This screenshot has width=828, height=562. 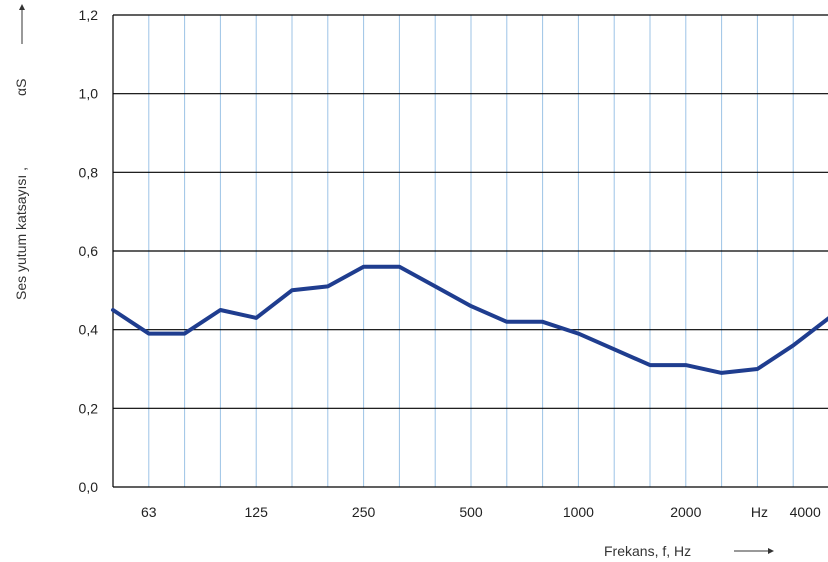 I want to click on y-axis-arrow-icon, so click(x=22, y=24).